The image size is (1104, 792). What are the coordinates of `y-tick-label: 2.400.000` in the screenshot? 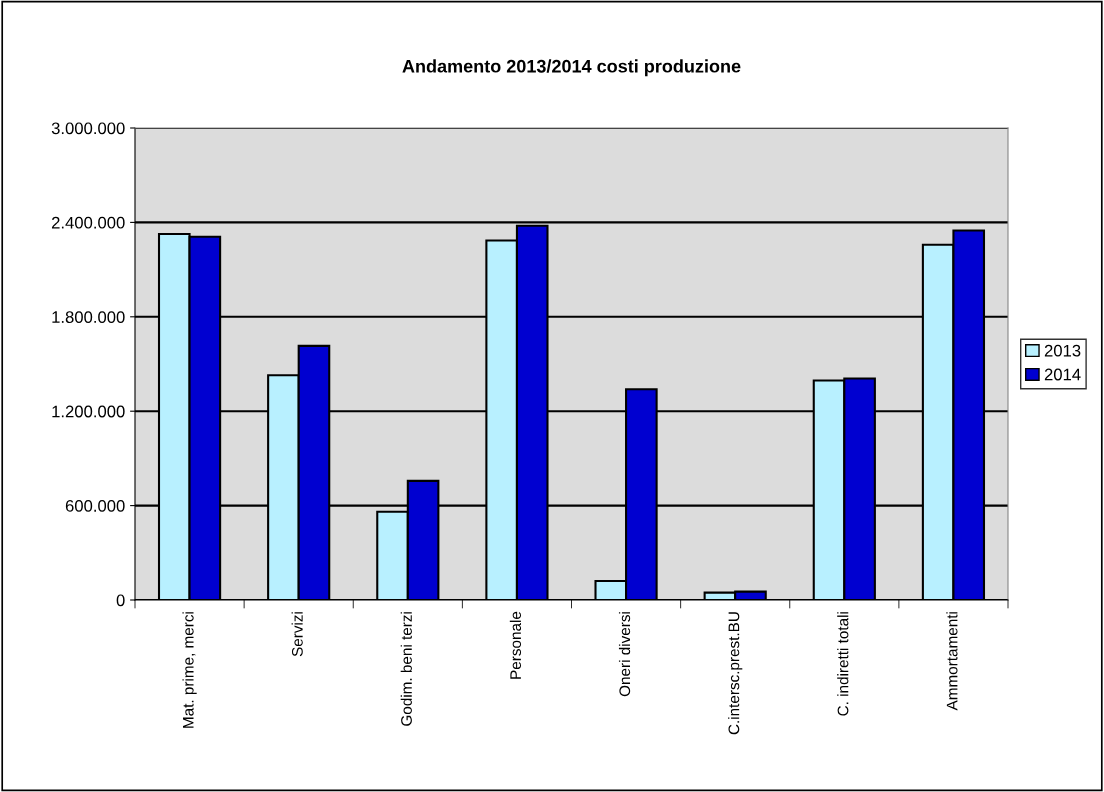 It's located at (88, 222).